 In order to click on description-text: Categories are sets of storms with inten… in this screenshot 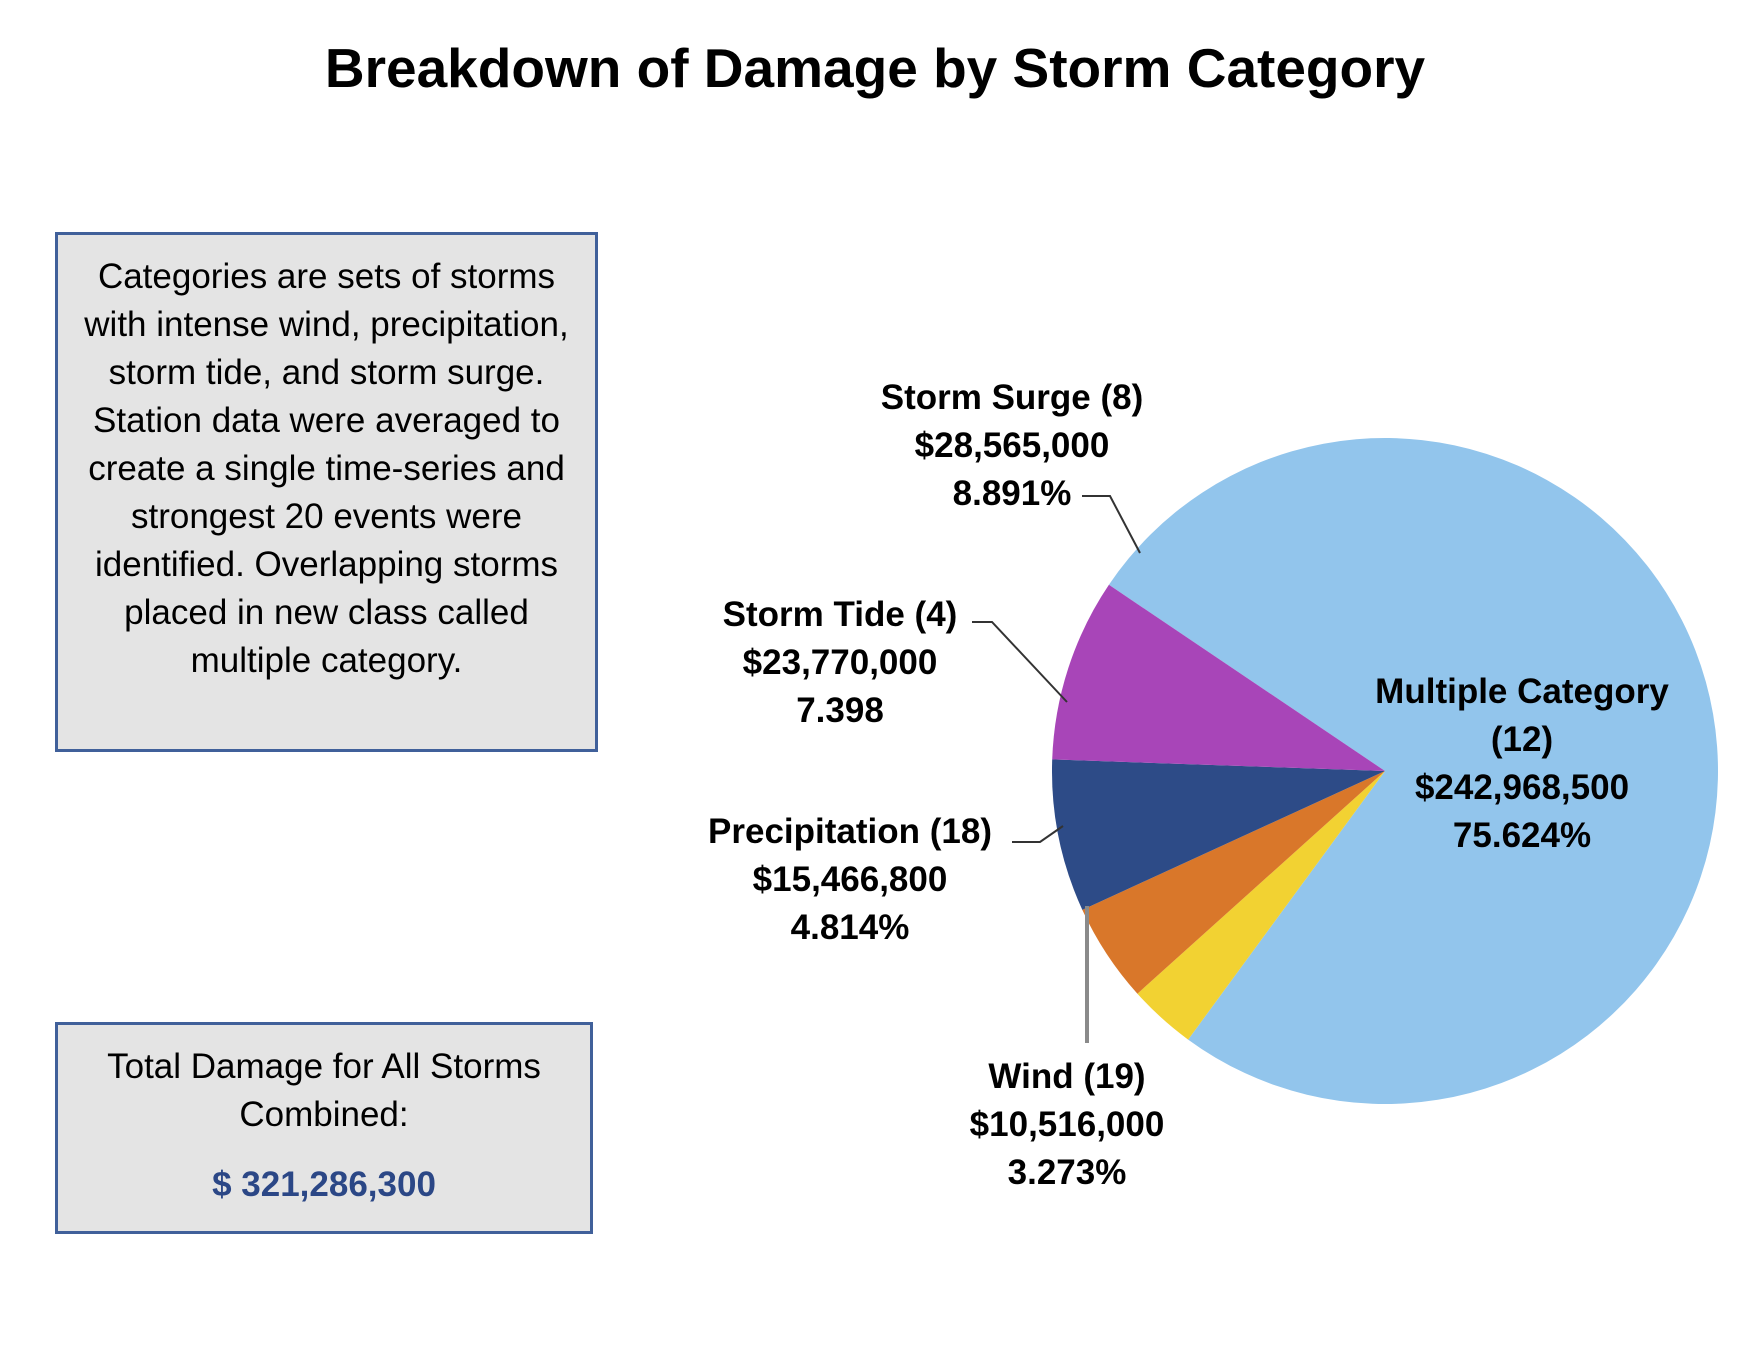, I will do `click(326, 468)`.